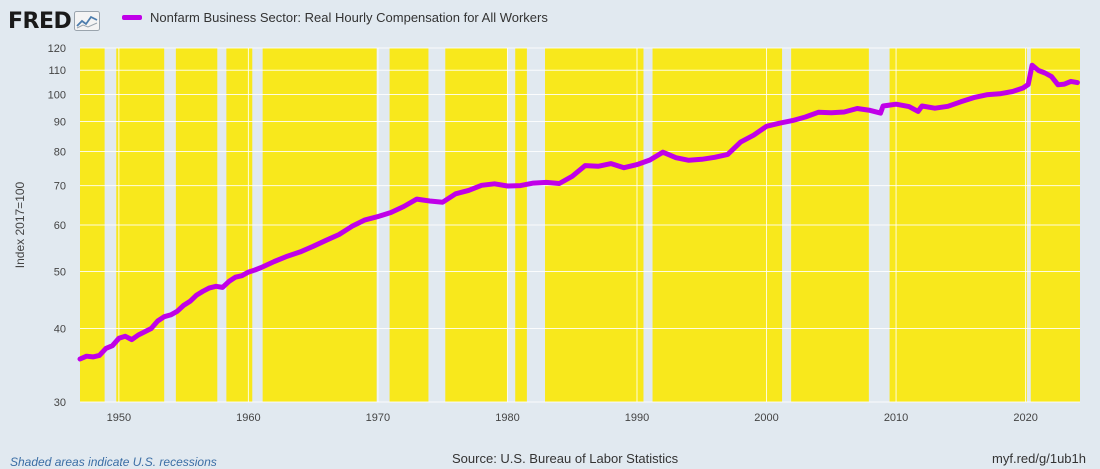 The image size is (1100, 469). I want to click on fred-header: FRED, so click(54, 21).